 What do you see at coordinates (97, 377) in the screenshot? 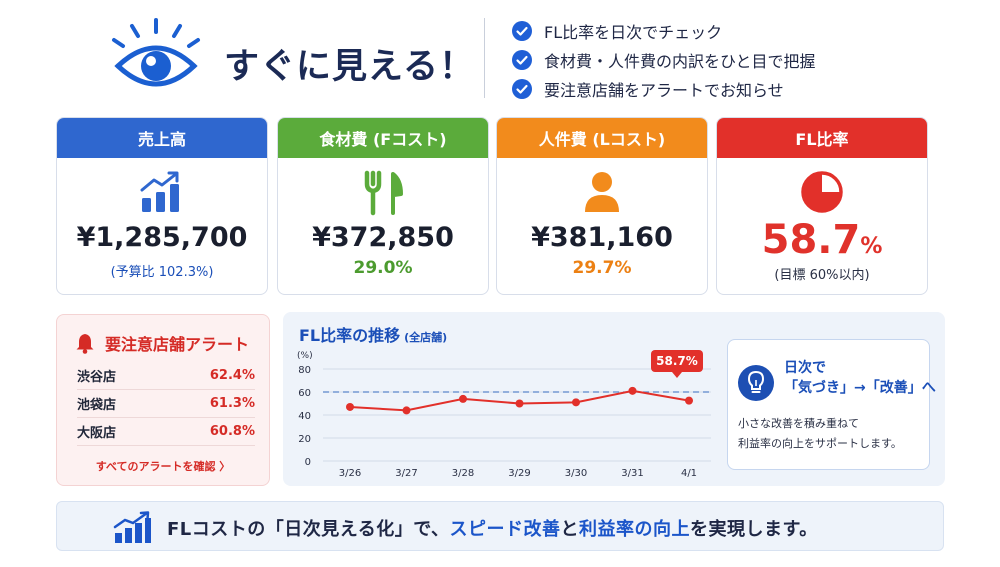
I see `alert-store-name: 渋谷店` at bounding box center [97, 377].